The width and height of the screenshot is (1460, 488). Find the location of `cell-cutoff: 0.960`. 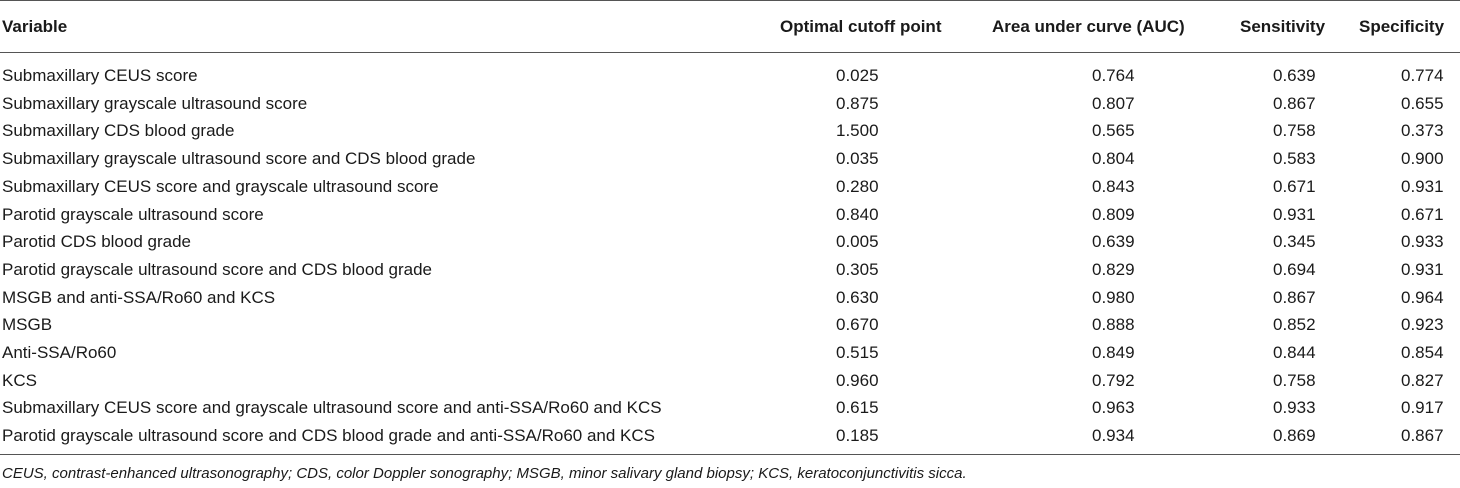

cell-cutoff: 0.960 is located at coordinates (857, 380).